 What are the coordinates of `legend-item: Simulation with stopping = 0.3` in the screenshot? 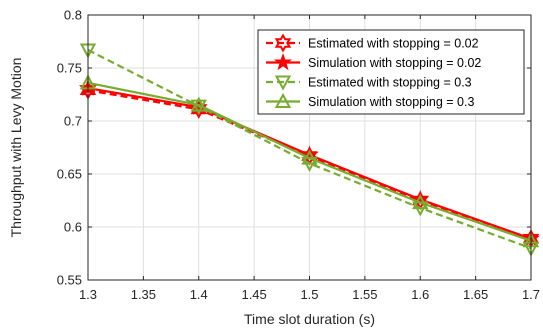 It's located at (370, 100).